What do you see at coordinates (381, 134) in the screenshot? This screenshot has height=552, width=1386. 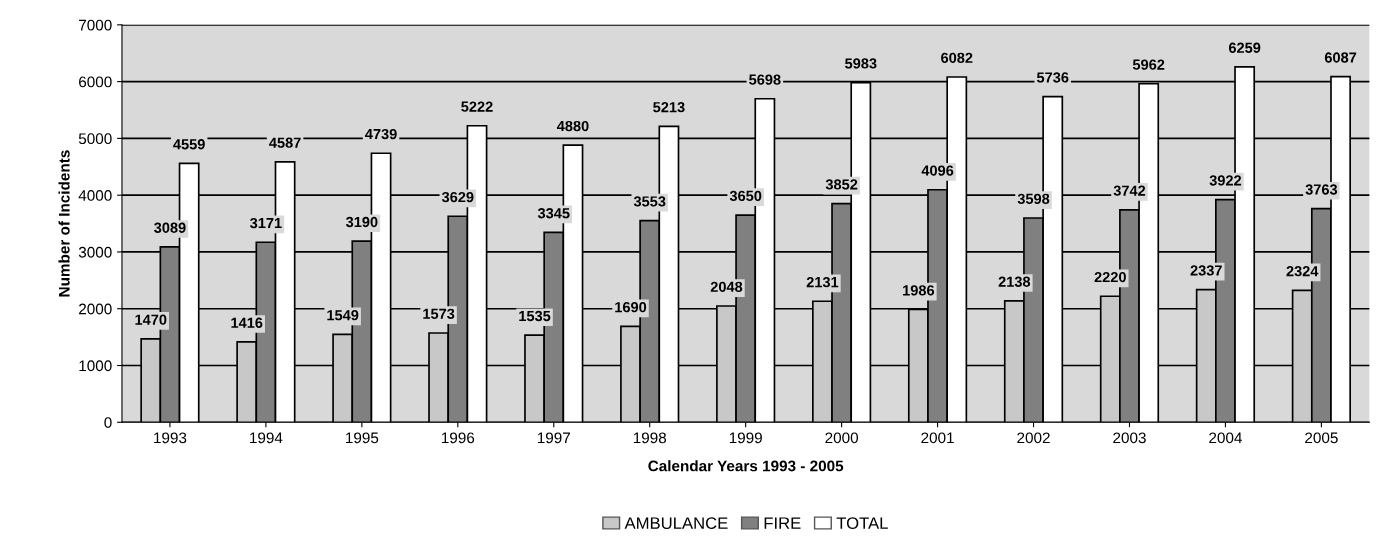 I see `data-label: 4739` at bounding box center [381, 134].